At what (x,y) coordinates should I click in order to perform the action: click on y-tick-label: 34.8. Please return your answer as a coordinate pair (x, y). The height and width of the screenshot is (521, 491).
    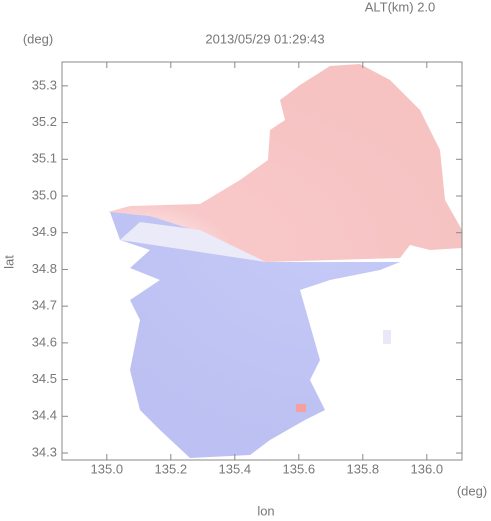
    Looking at the image, I should click on (44, 268).